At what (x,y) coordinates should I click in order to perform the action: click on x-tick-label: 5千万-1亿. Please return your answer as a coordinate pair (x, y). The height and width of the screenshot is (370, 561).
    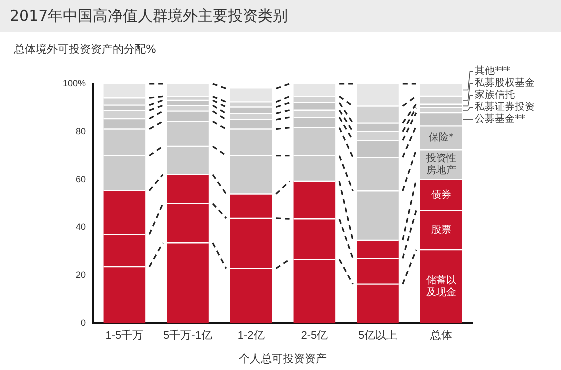
    Looking at the image, I should click on (188, 335).